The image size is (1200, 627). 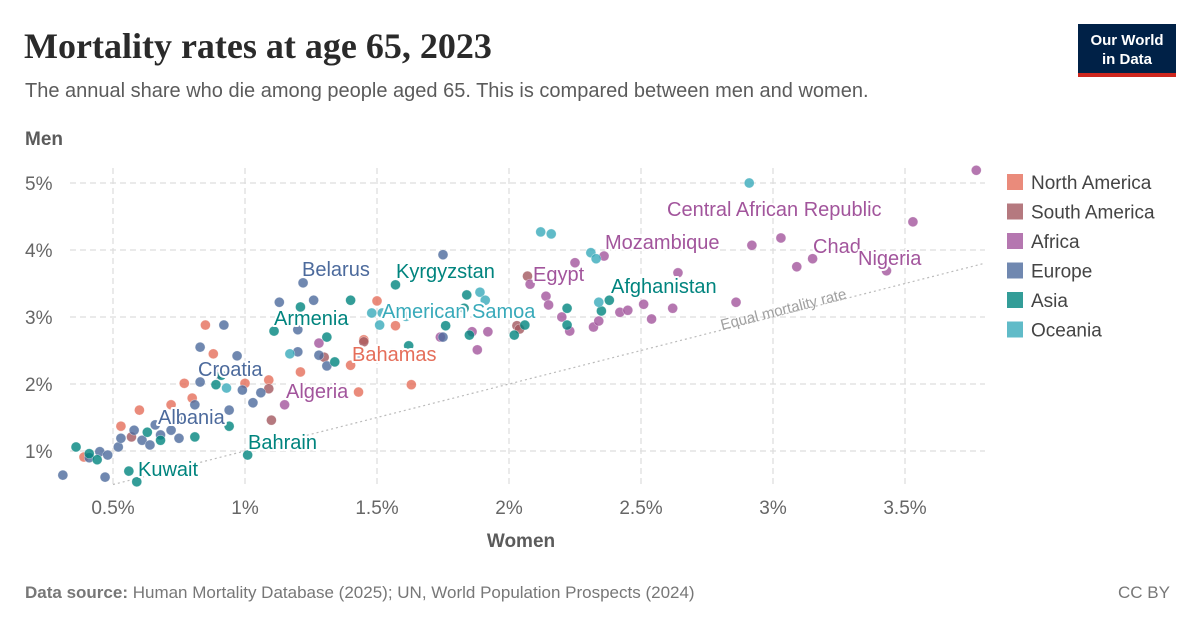 What do you see at coordinates (1054, 331) in the screenshot?
I see `legend-item-oceania: Oceania` at bounding box center [1054, 331].